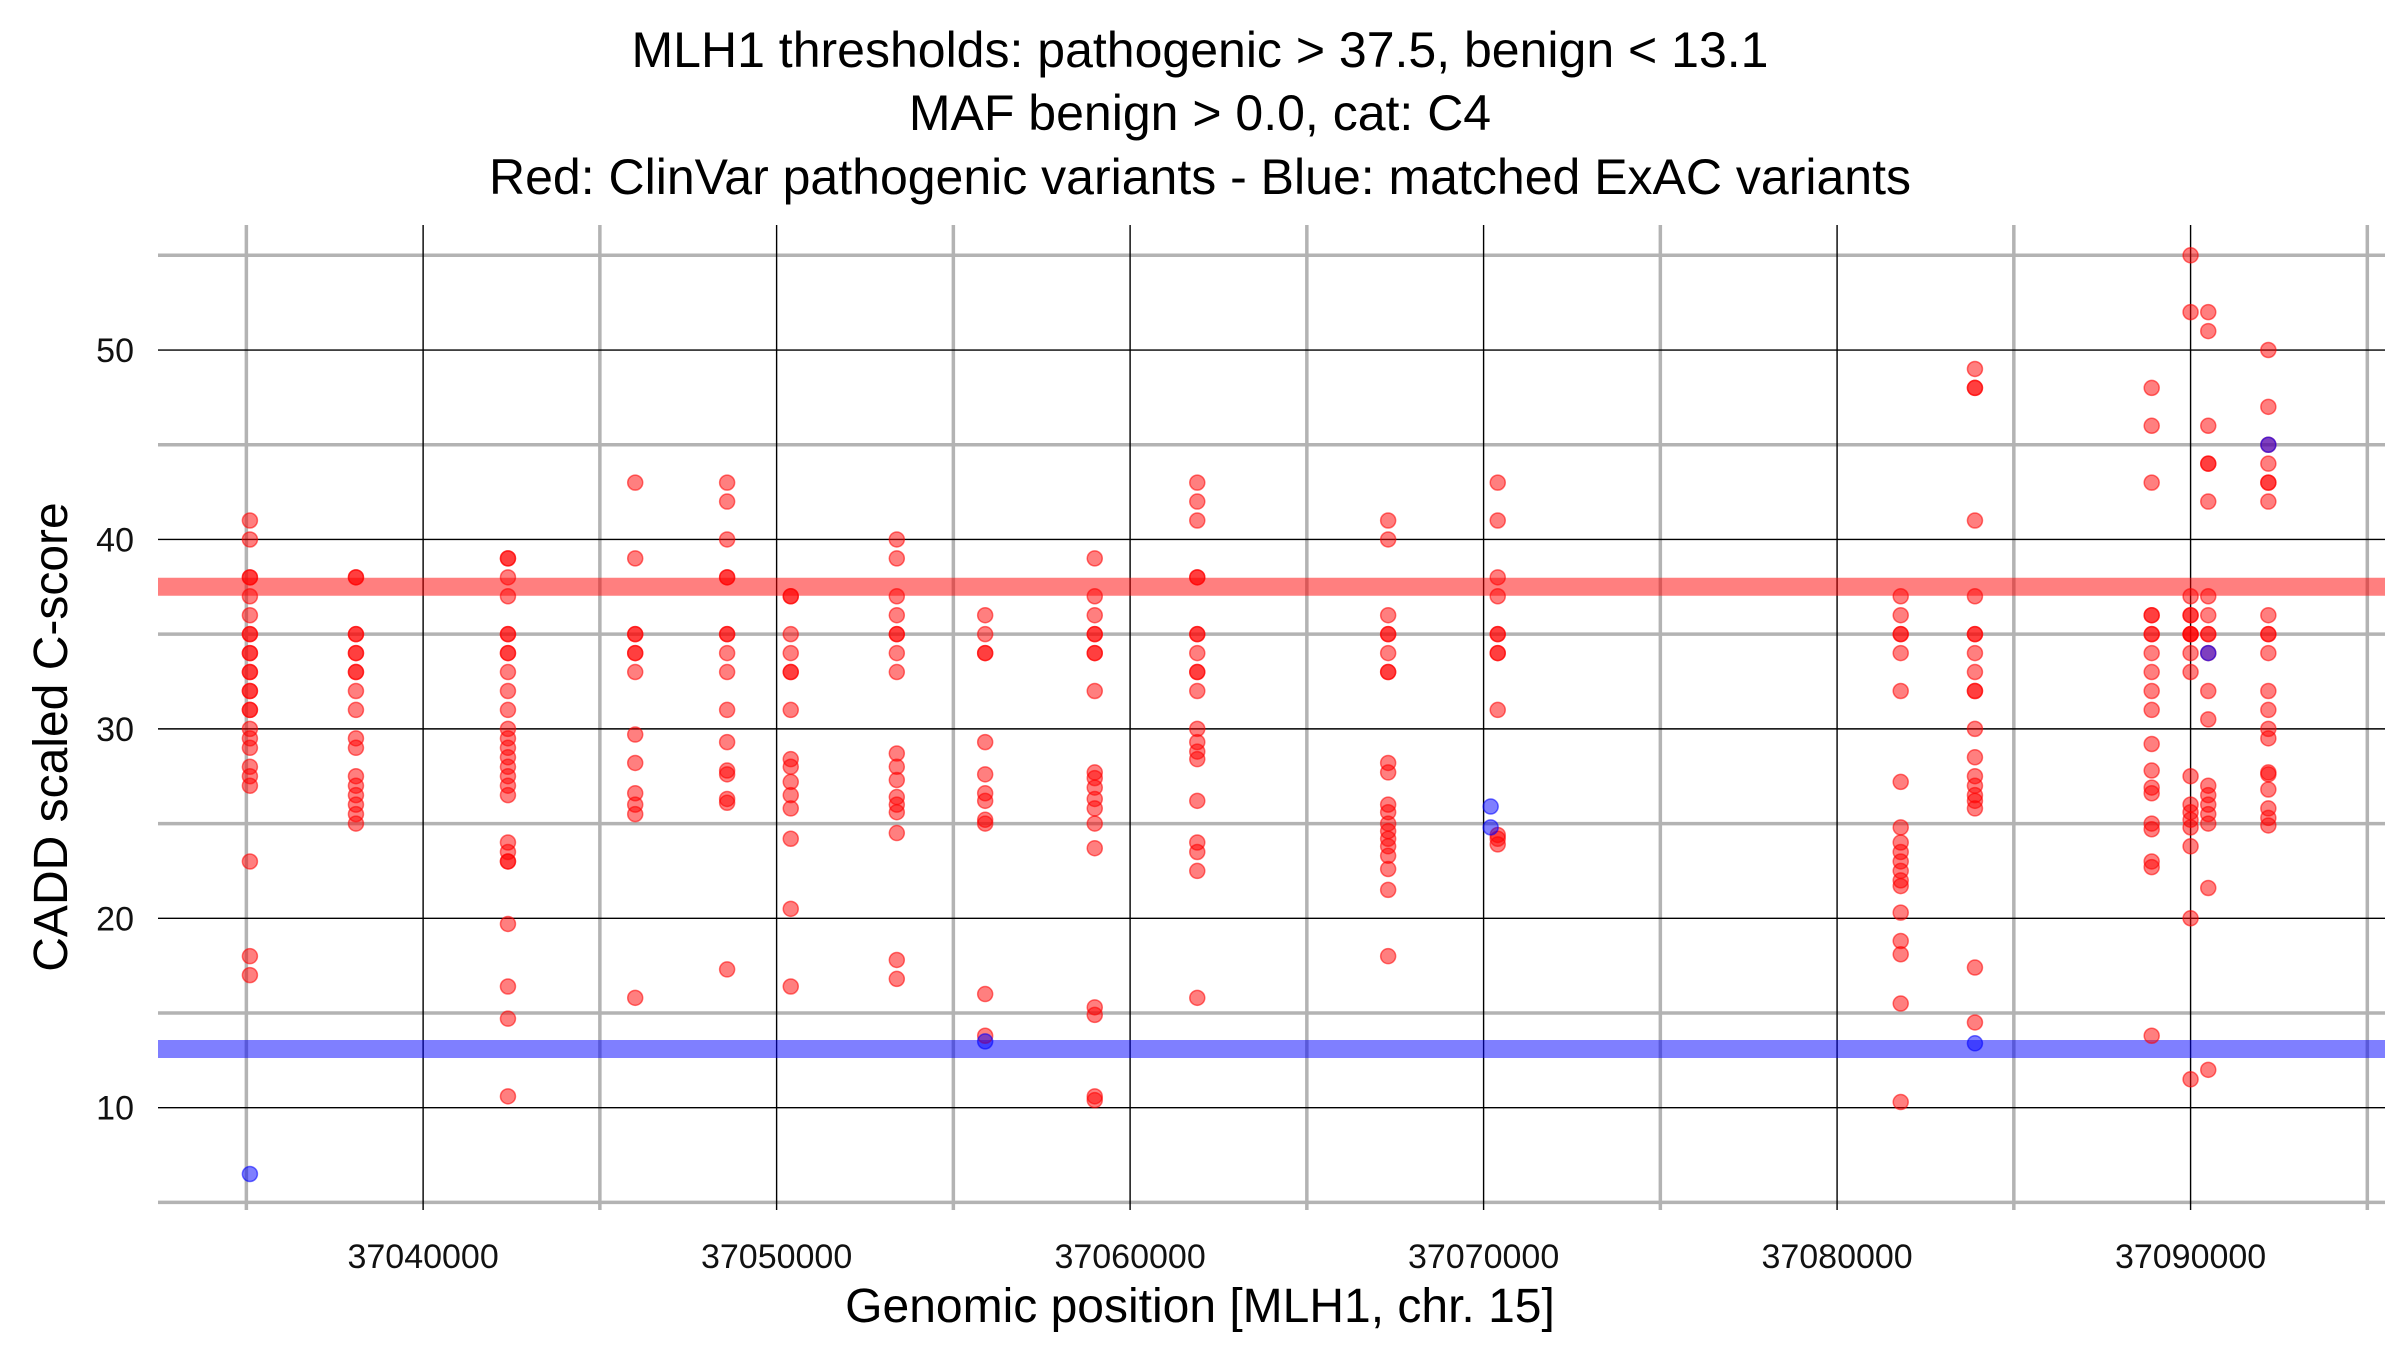  What do you see at coordinates (51, 737) in the screenshot?
I see `y-axis-label: CADD scaled C-score` at bounding box center [51, 737].